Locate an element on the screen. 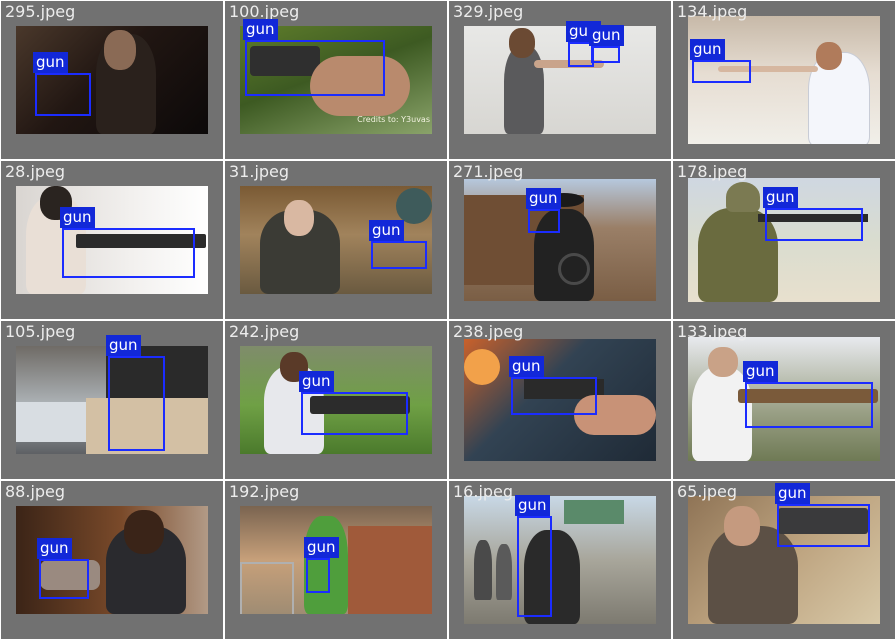 Image resolution: width=896 pixels, height=640 pixels. grid-cell: 65.jpeg gun is located at coordinates (784, 560).